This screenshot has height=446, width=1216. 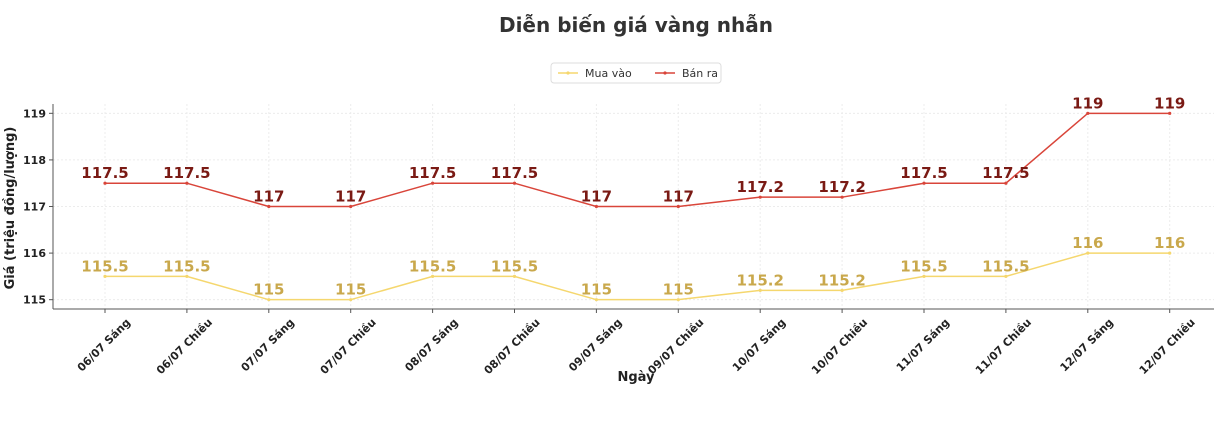 What do you see at coordinates (10, 208) in the screenshot?
I see `y-axis-label: Giá (triệu đồng/lượng)` at bounding box center [10, 208].